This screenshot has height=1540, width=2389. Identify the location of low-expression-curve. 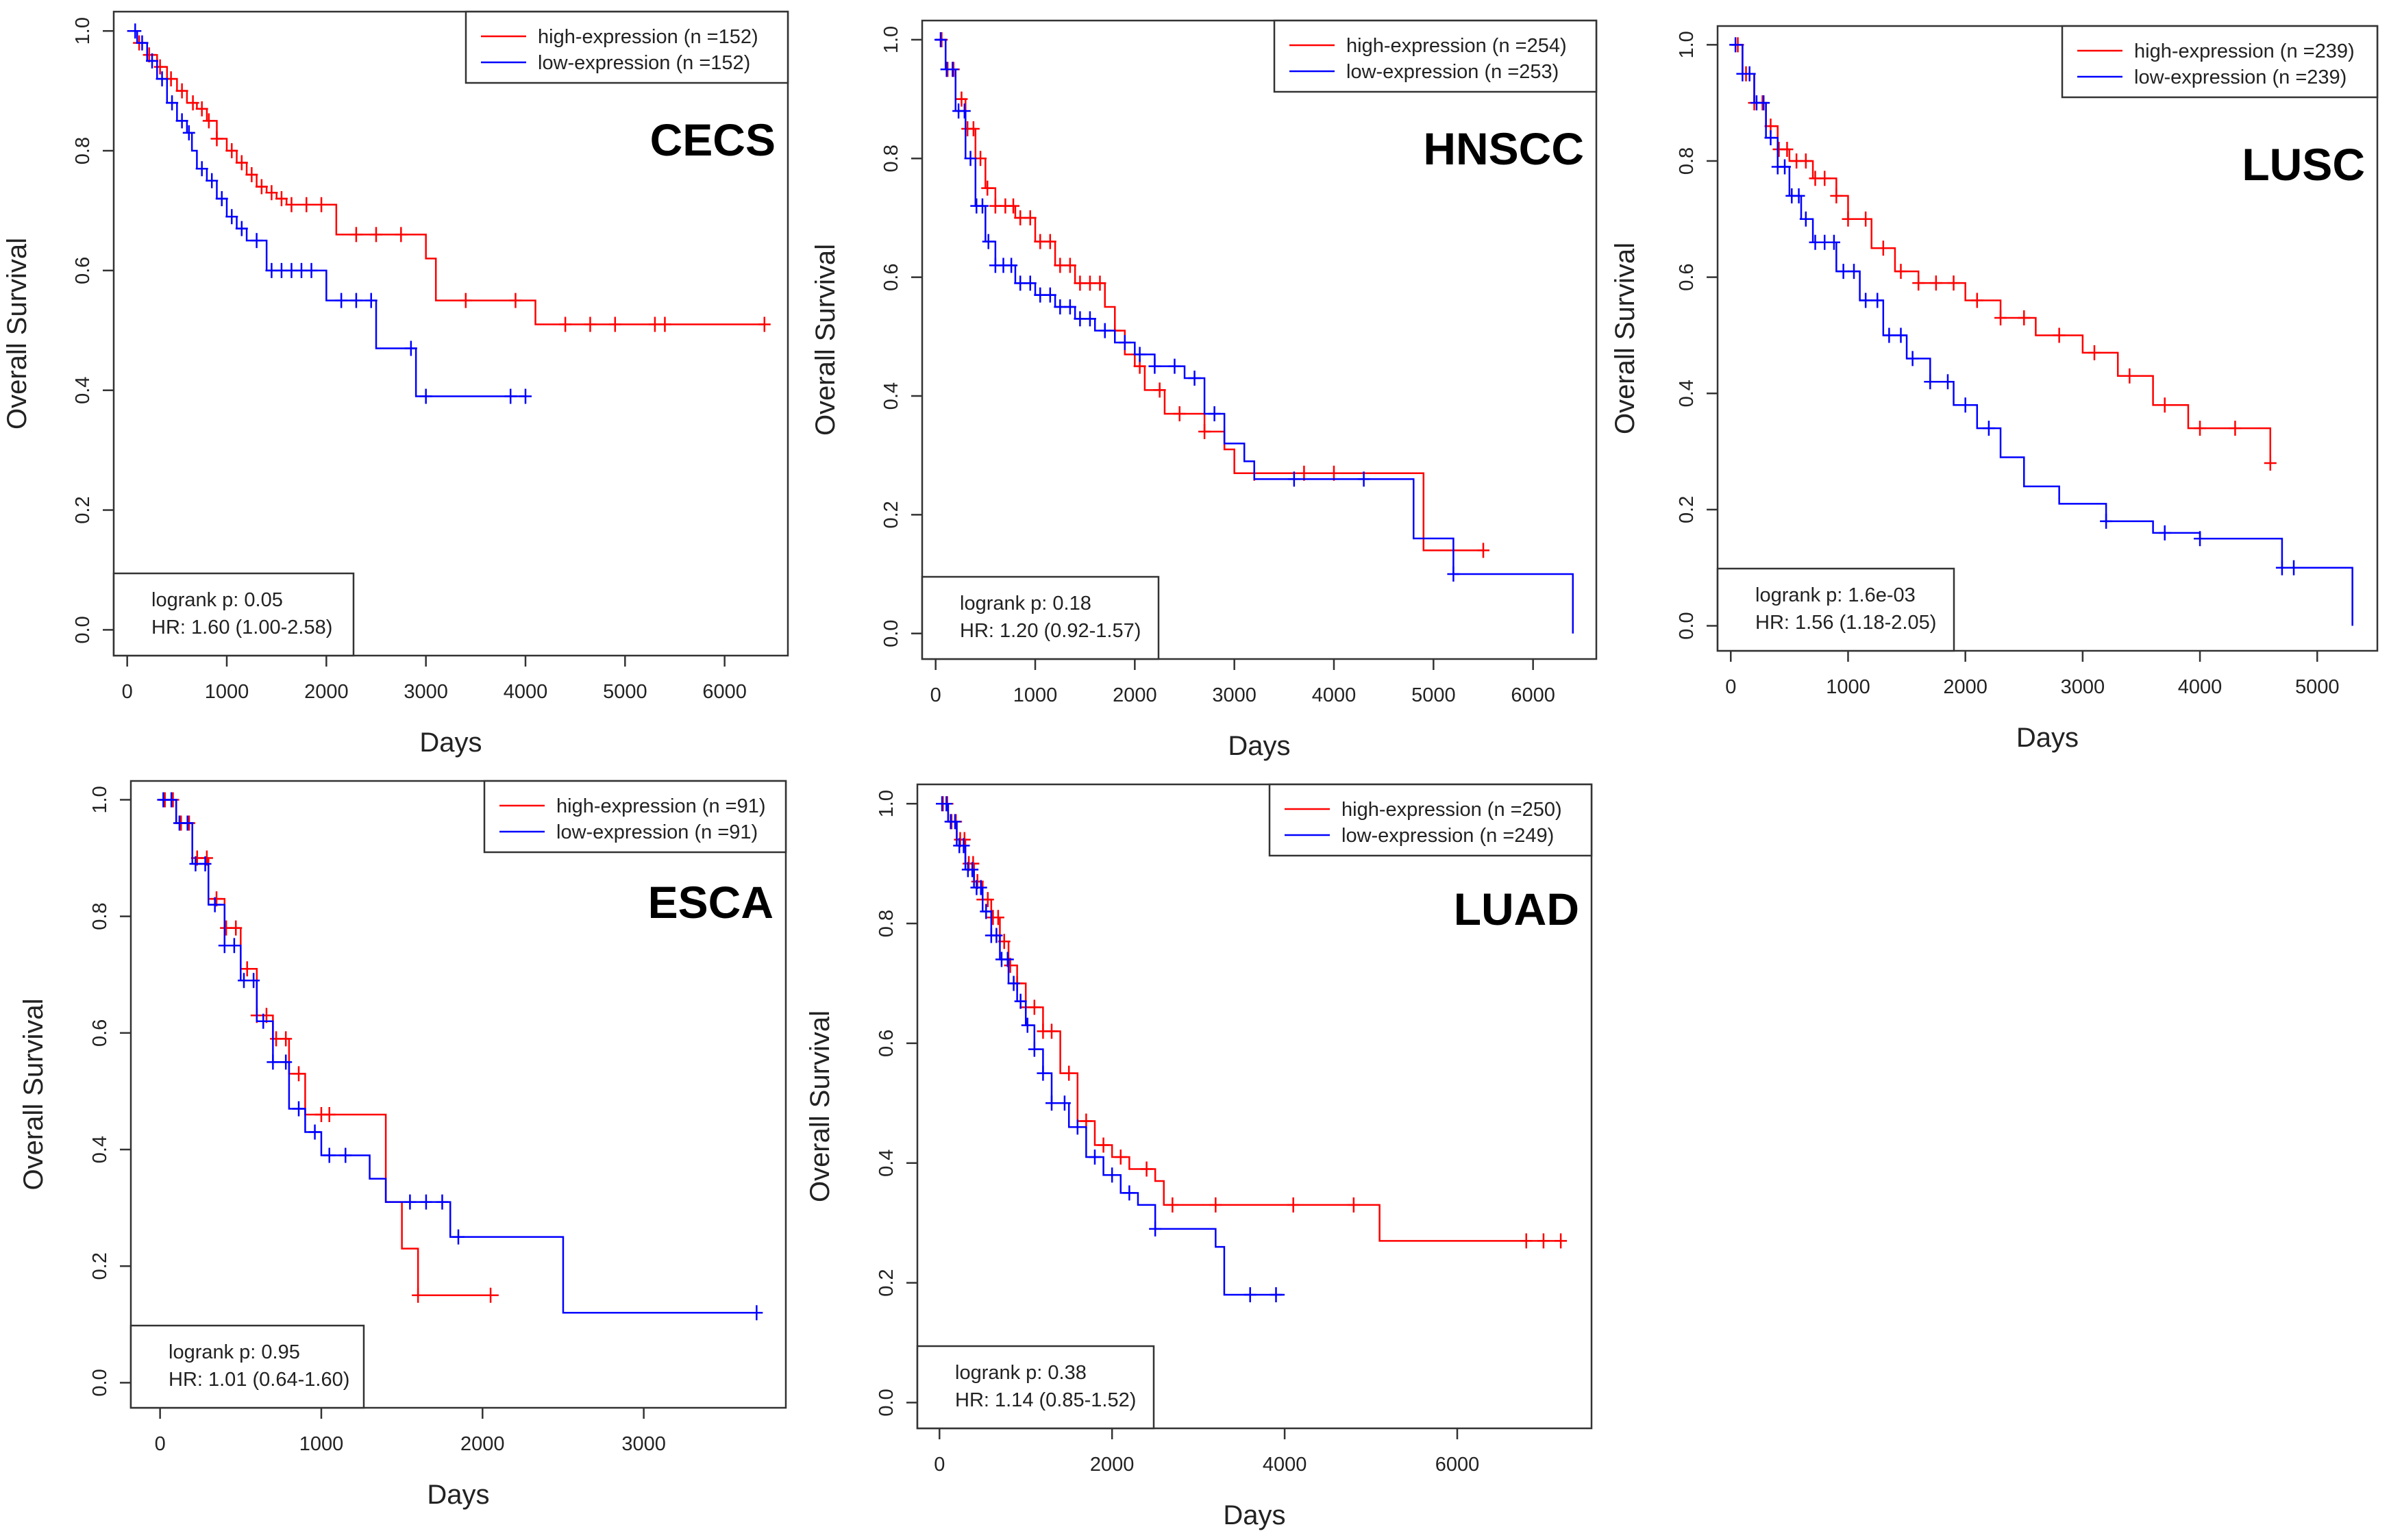
(1112, 1049).